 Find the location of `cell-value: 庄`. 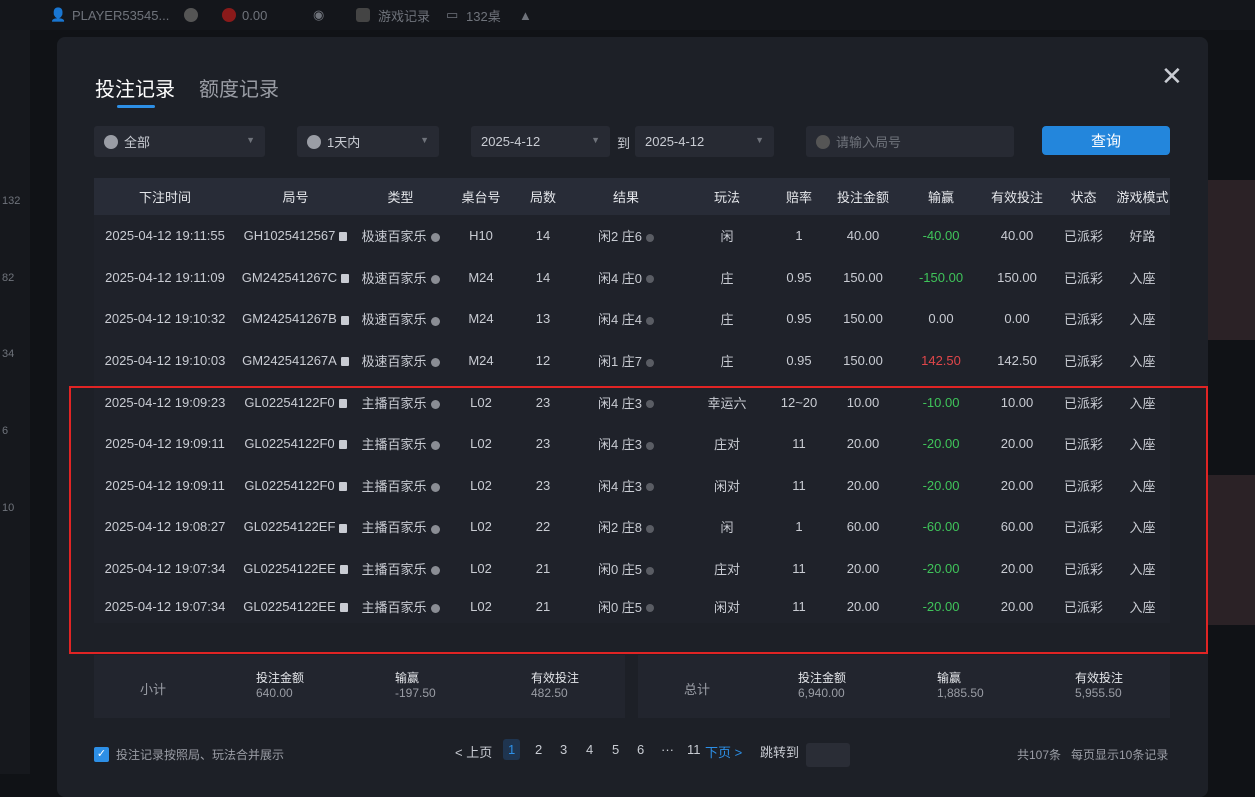

cell-value: 庄 is located at coordinates (727, 278).